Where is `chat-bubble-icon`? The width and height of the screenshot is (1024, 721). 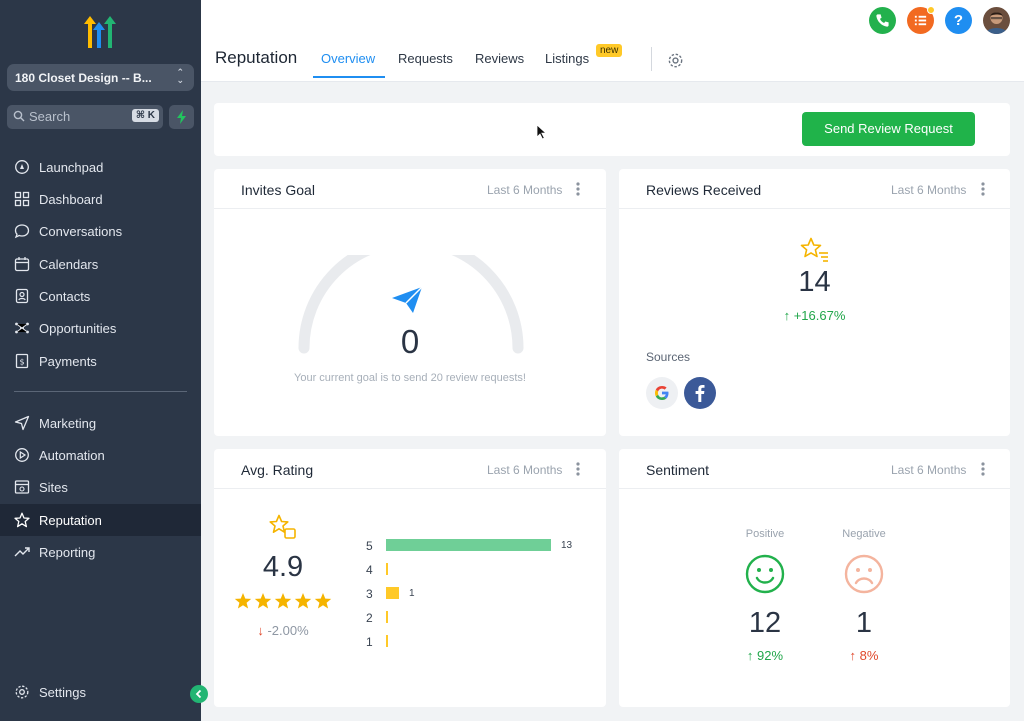
chat-bubble-icon is located at coordinates (22, 231).